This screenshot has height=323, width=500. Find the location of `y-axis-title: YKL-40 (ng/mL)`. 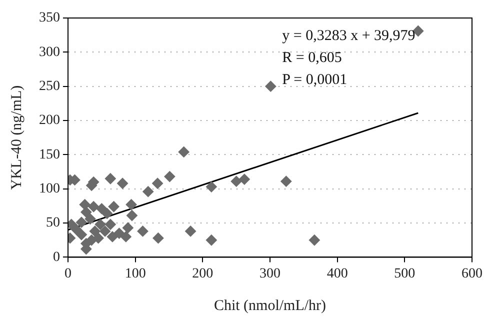

y-axis-title: YKL-40 (ng/mL) is located at coordinates (16, 137).